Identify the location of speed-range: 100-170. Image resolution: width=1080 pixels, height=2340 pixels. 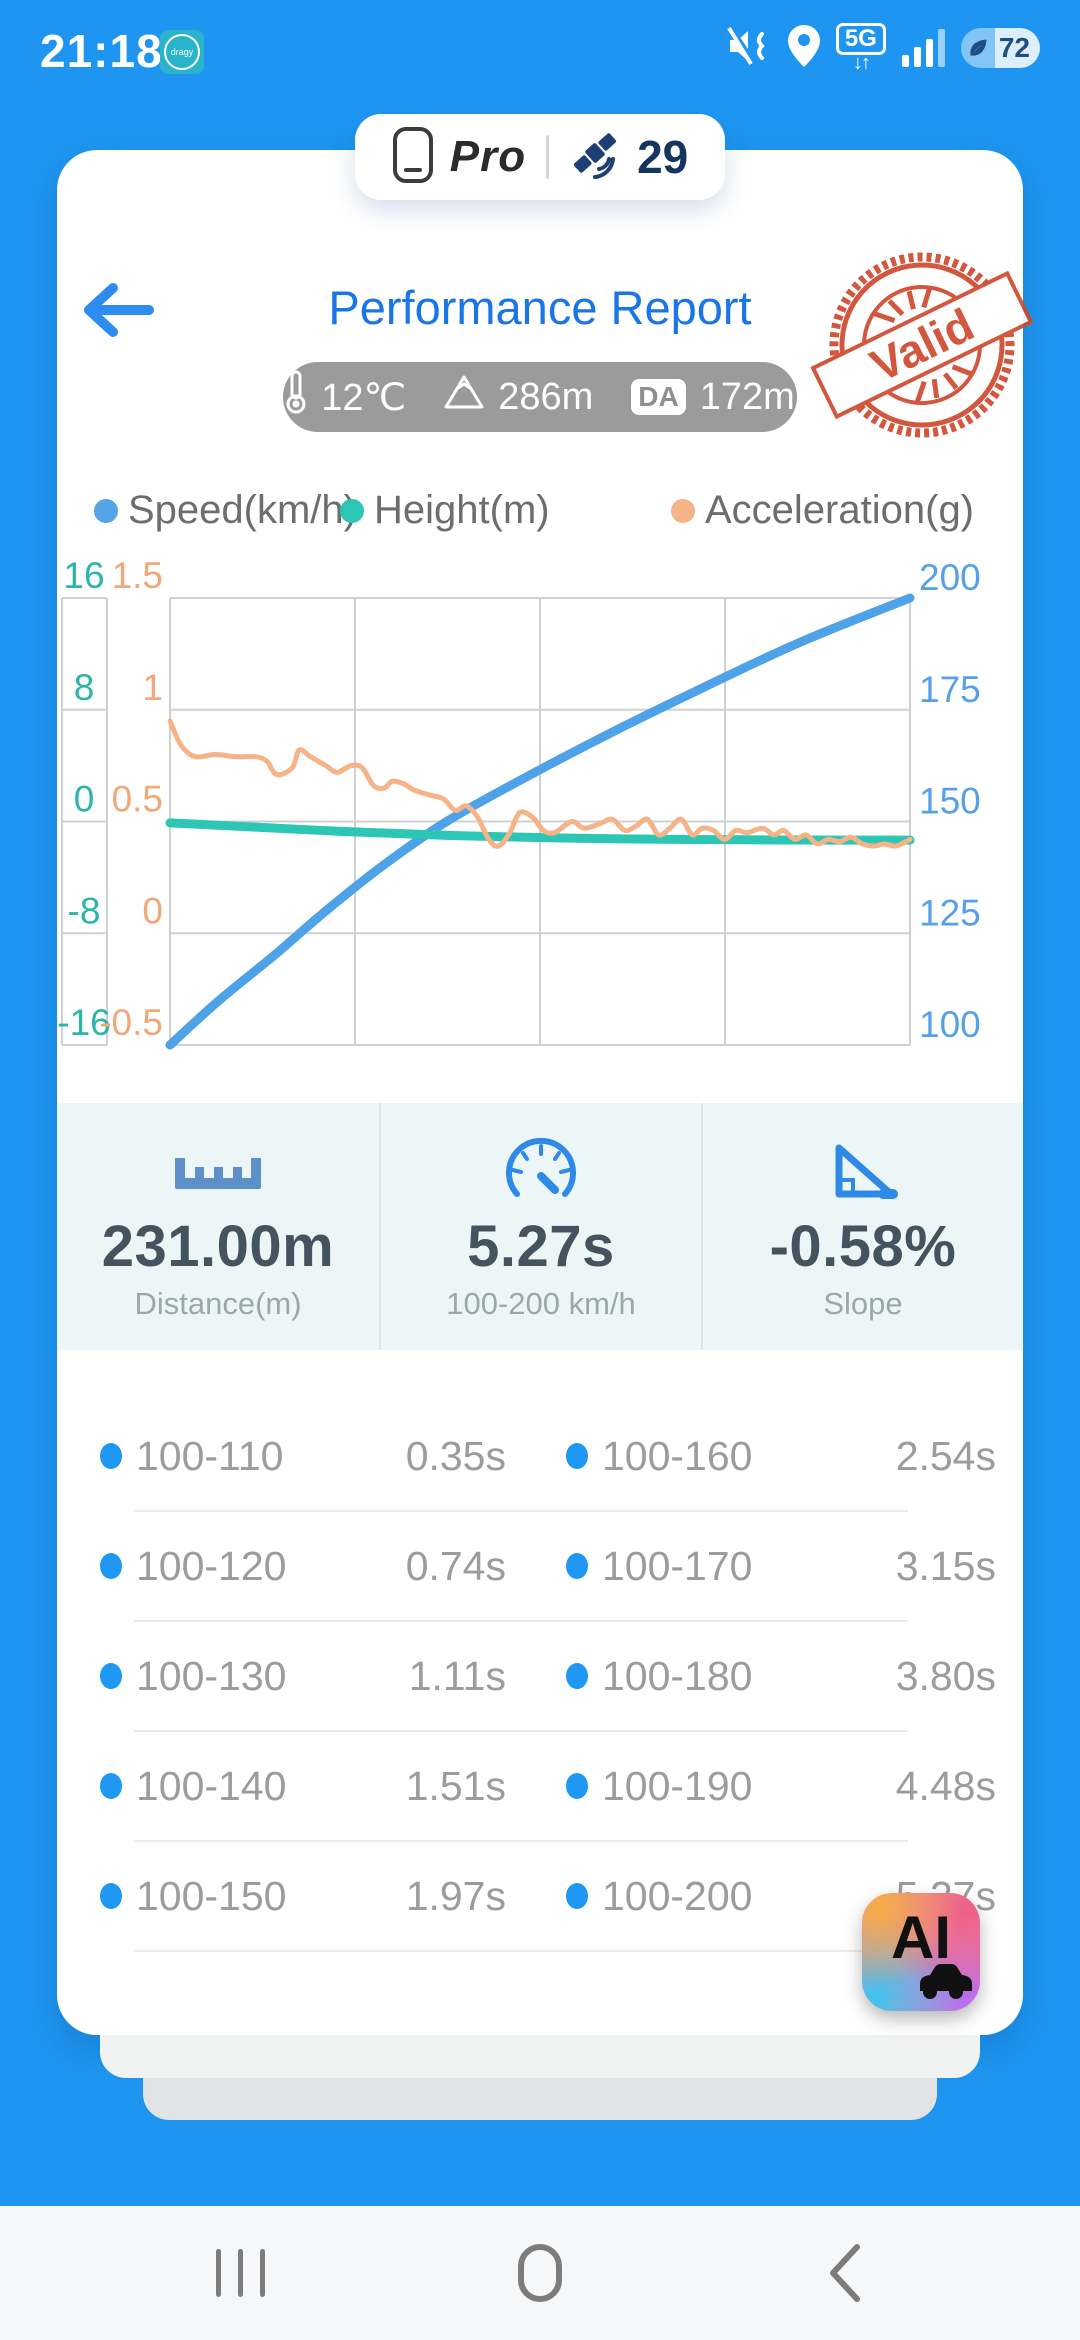
(677, 1565).